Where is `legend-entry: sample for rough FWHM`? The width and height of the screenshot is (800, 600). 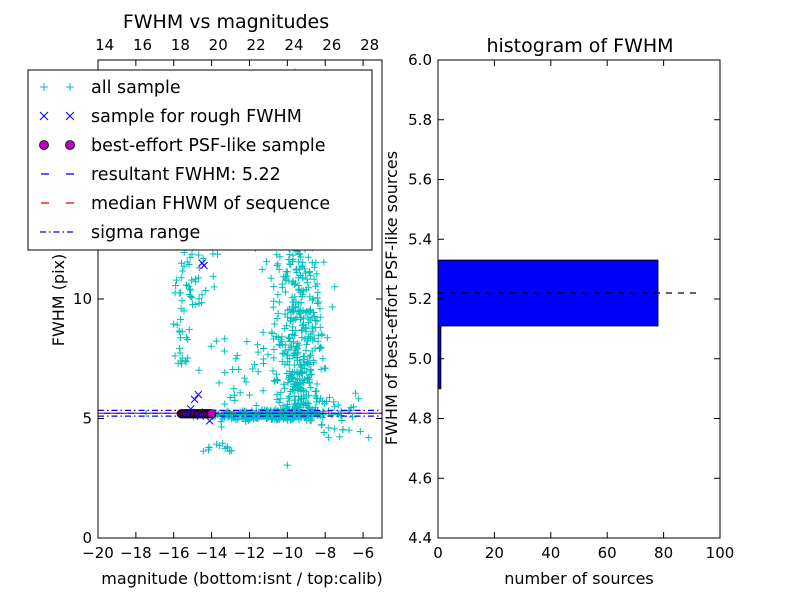 legend-entry: sample for rough FWHM is located at coordinates (170, 117).